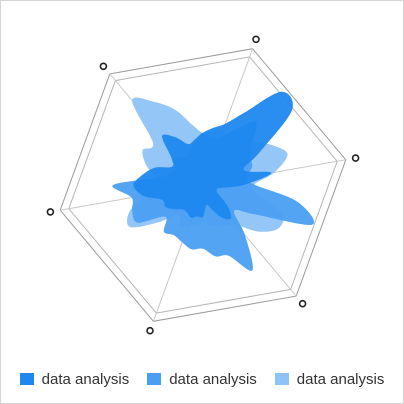 The width and height of the screenshot is (404, 404). I want to click on legend-label-3: data analysis, so click(340, 379).